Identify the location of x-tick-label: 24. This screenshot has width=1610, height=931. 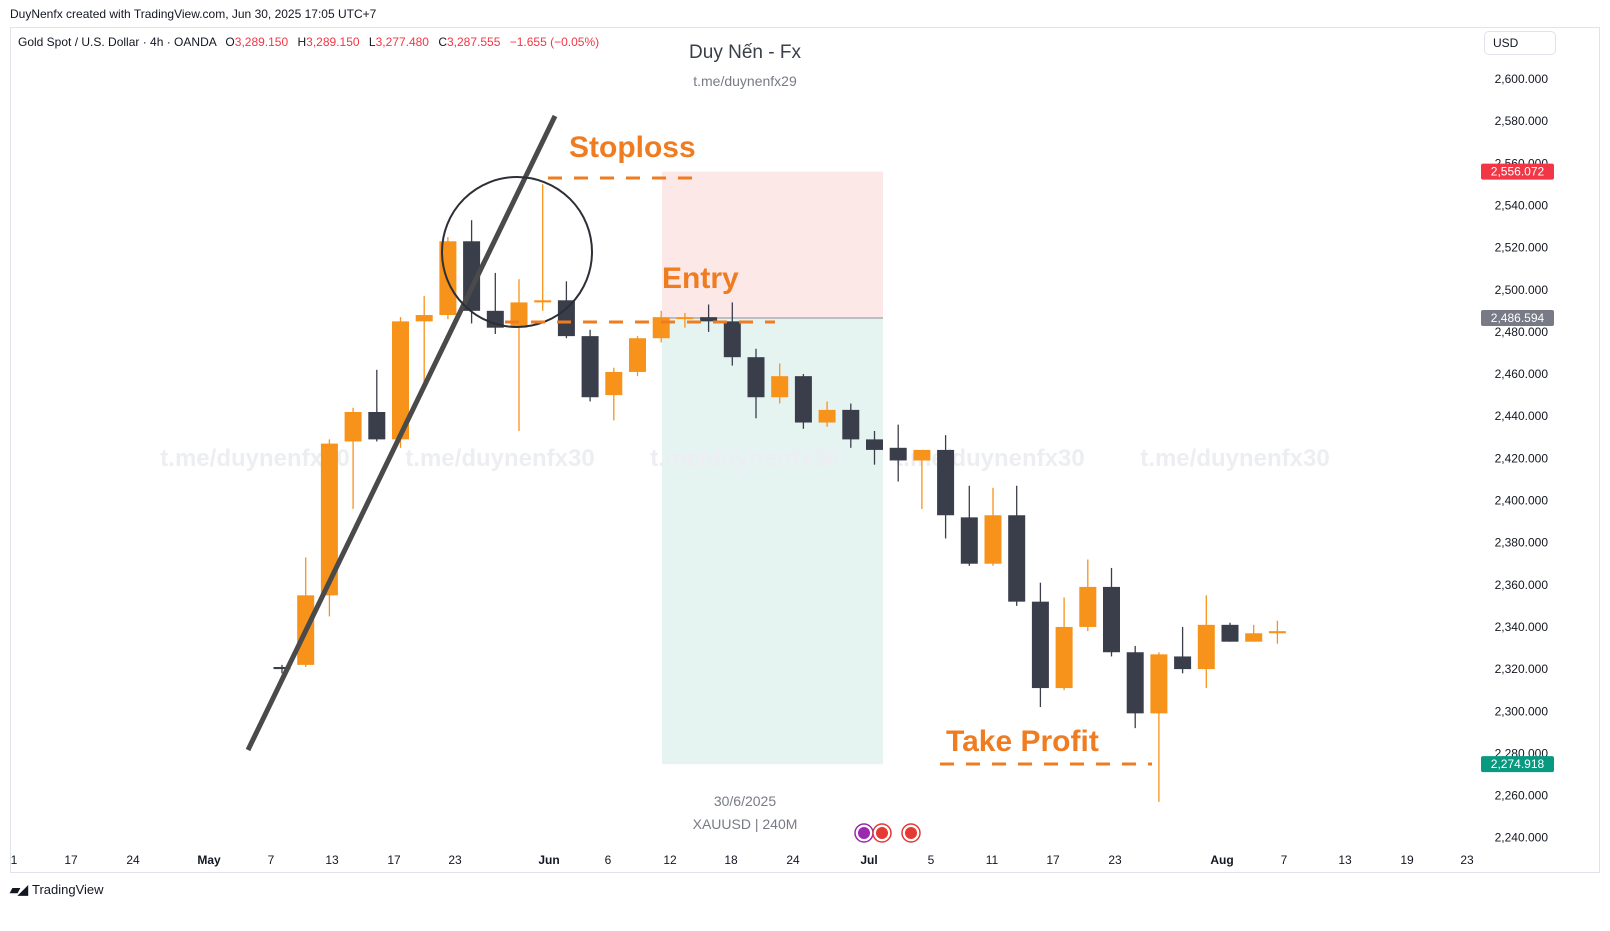
(793, 860).